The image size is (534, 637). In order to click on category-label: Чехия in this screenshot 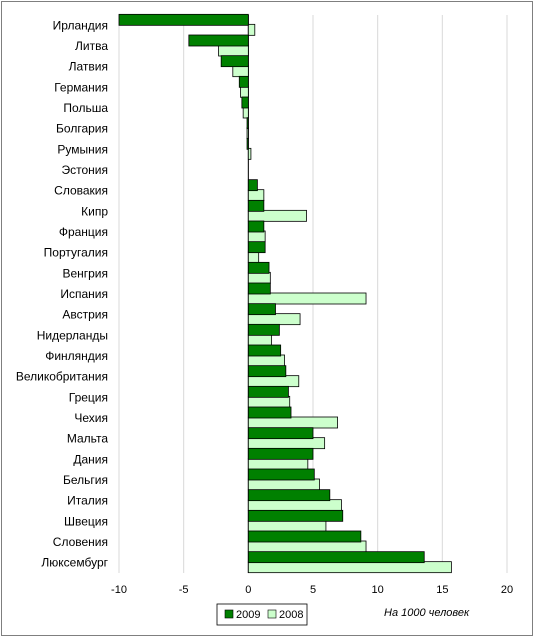, I will do `click(91, 418)`.